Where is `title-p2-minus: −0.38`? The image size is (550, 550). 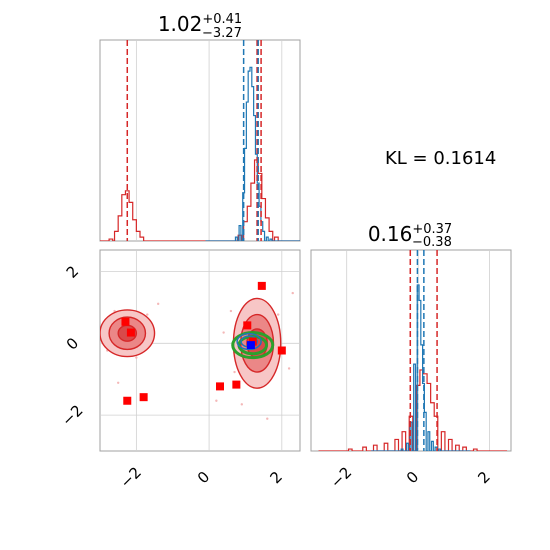
title-p2-minus: −0.38 is located at coordinates (432, 242).